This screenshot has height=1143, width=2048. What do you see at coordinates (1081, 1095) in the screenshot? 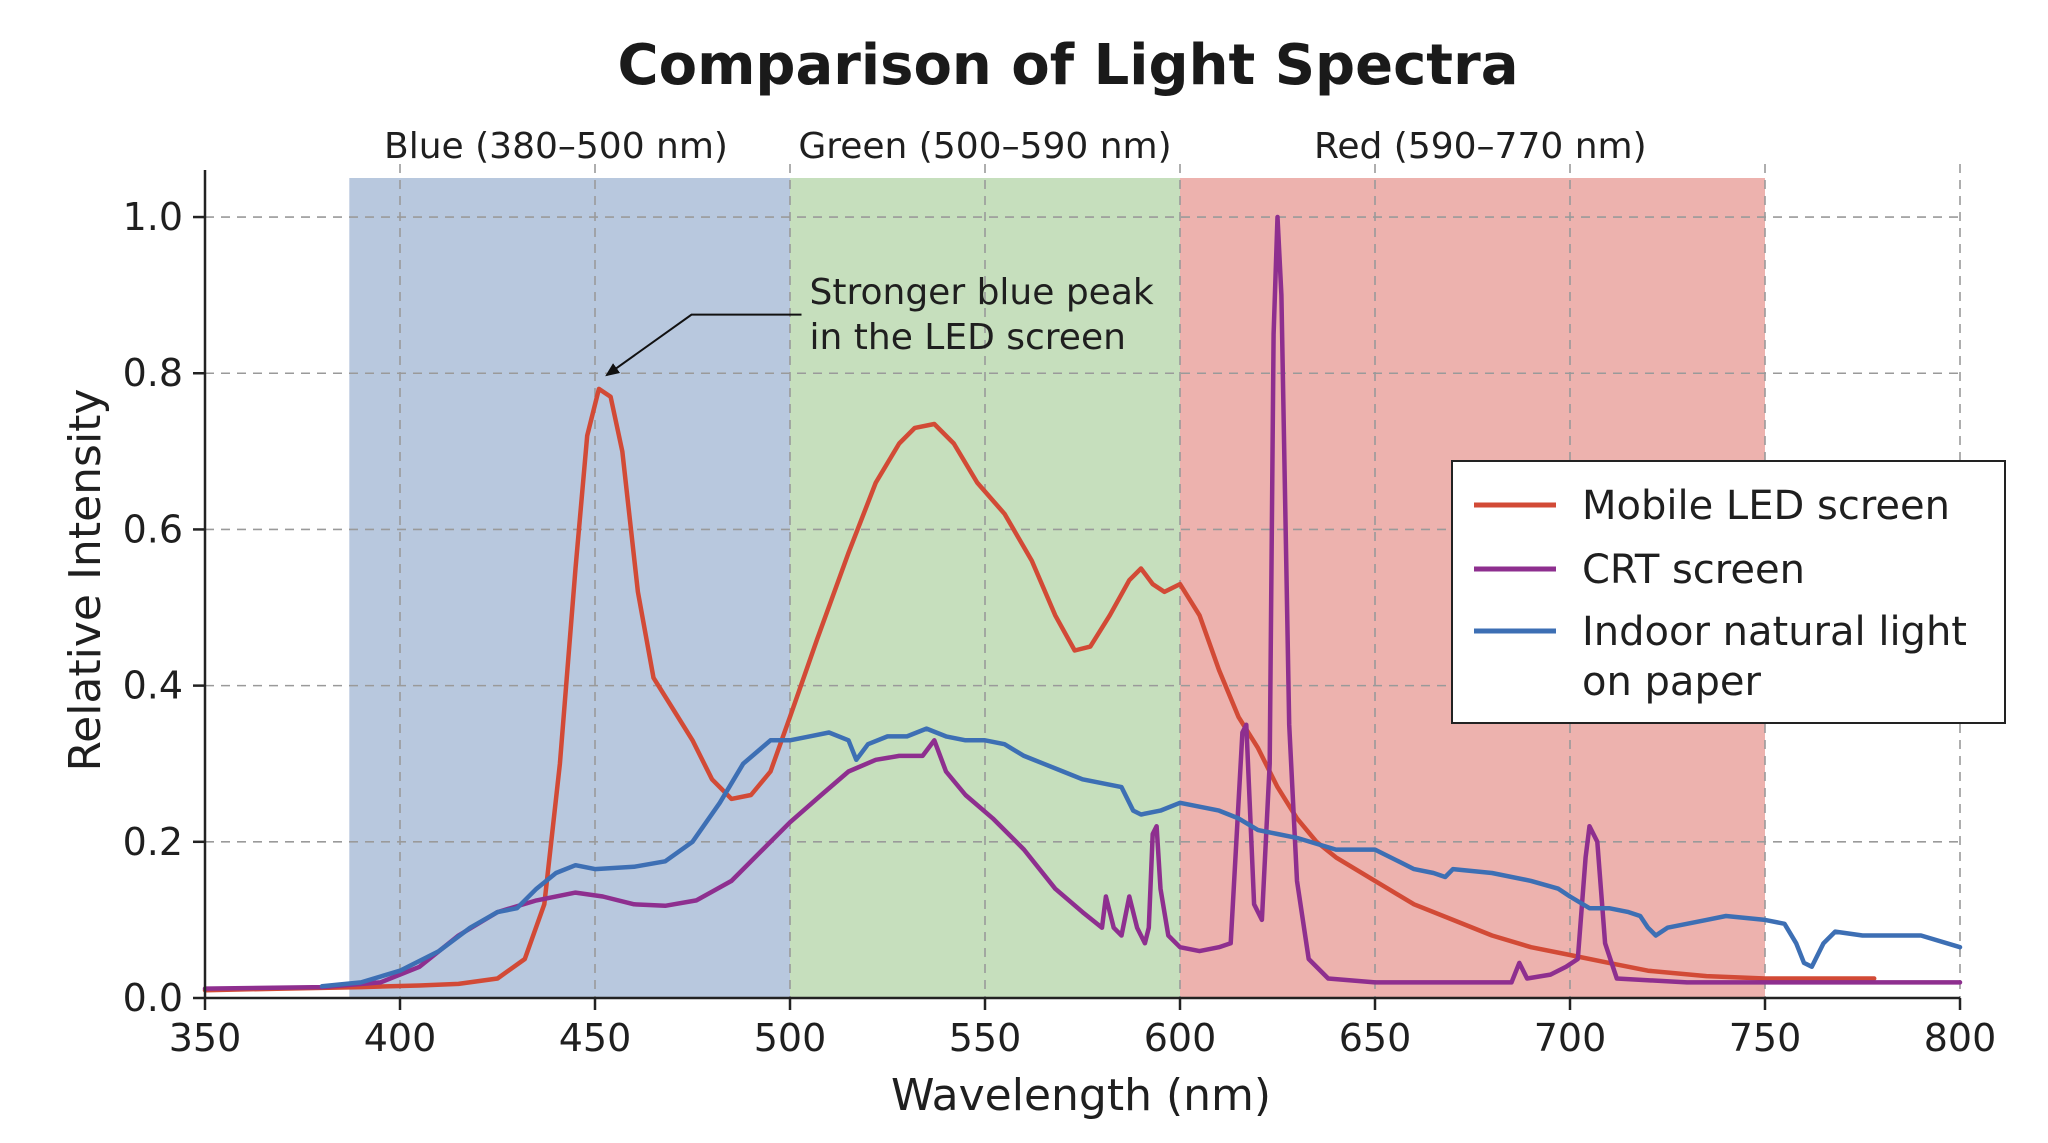
I see `x-axis-title: Wavelength (nm)` at bounding box center [1081, 1095].